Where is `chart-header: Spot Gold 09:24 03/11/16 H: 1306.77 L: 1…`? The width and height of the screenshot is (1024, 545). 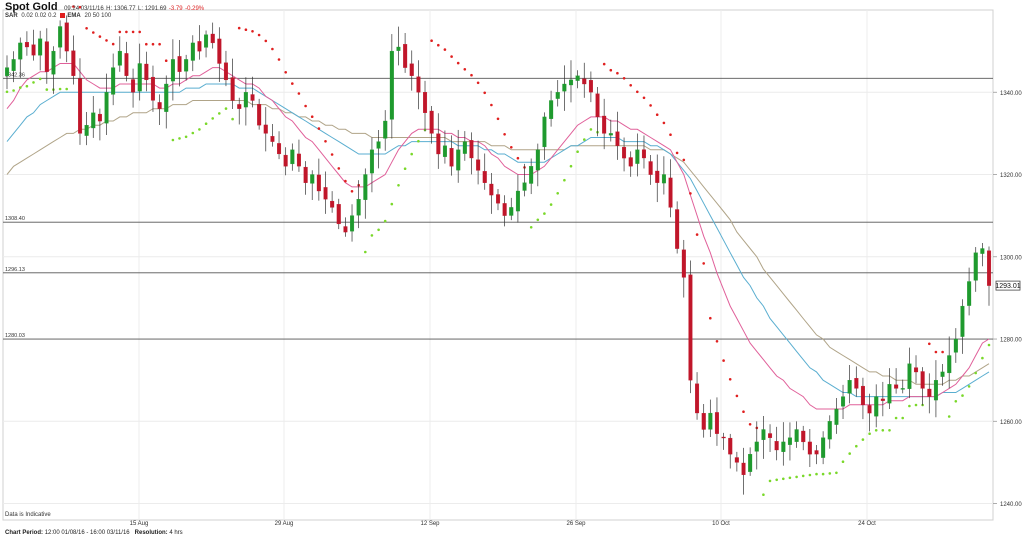
chart-header: Spot Gold 09:24 03/11/16 H: 1306.77 L: 1… is located at coordinates (104, 7).